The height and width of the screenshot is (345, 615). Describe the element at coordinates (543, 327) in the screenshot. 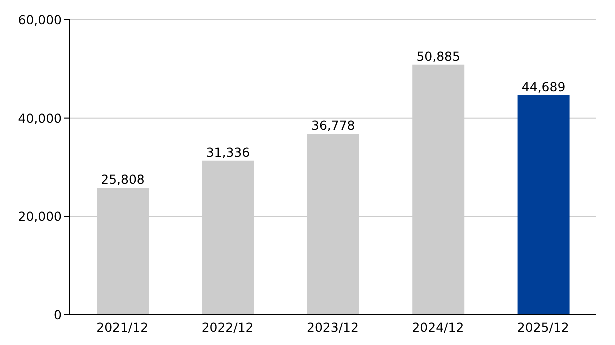

I see `x-tick-label: 2025/12` at that location.